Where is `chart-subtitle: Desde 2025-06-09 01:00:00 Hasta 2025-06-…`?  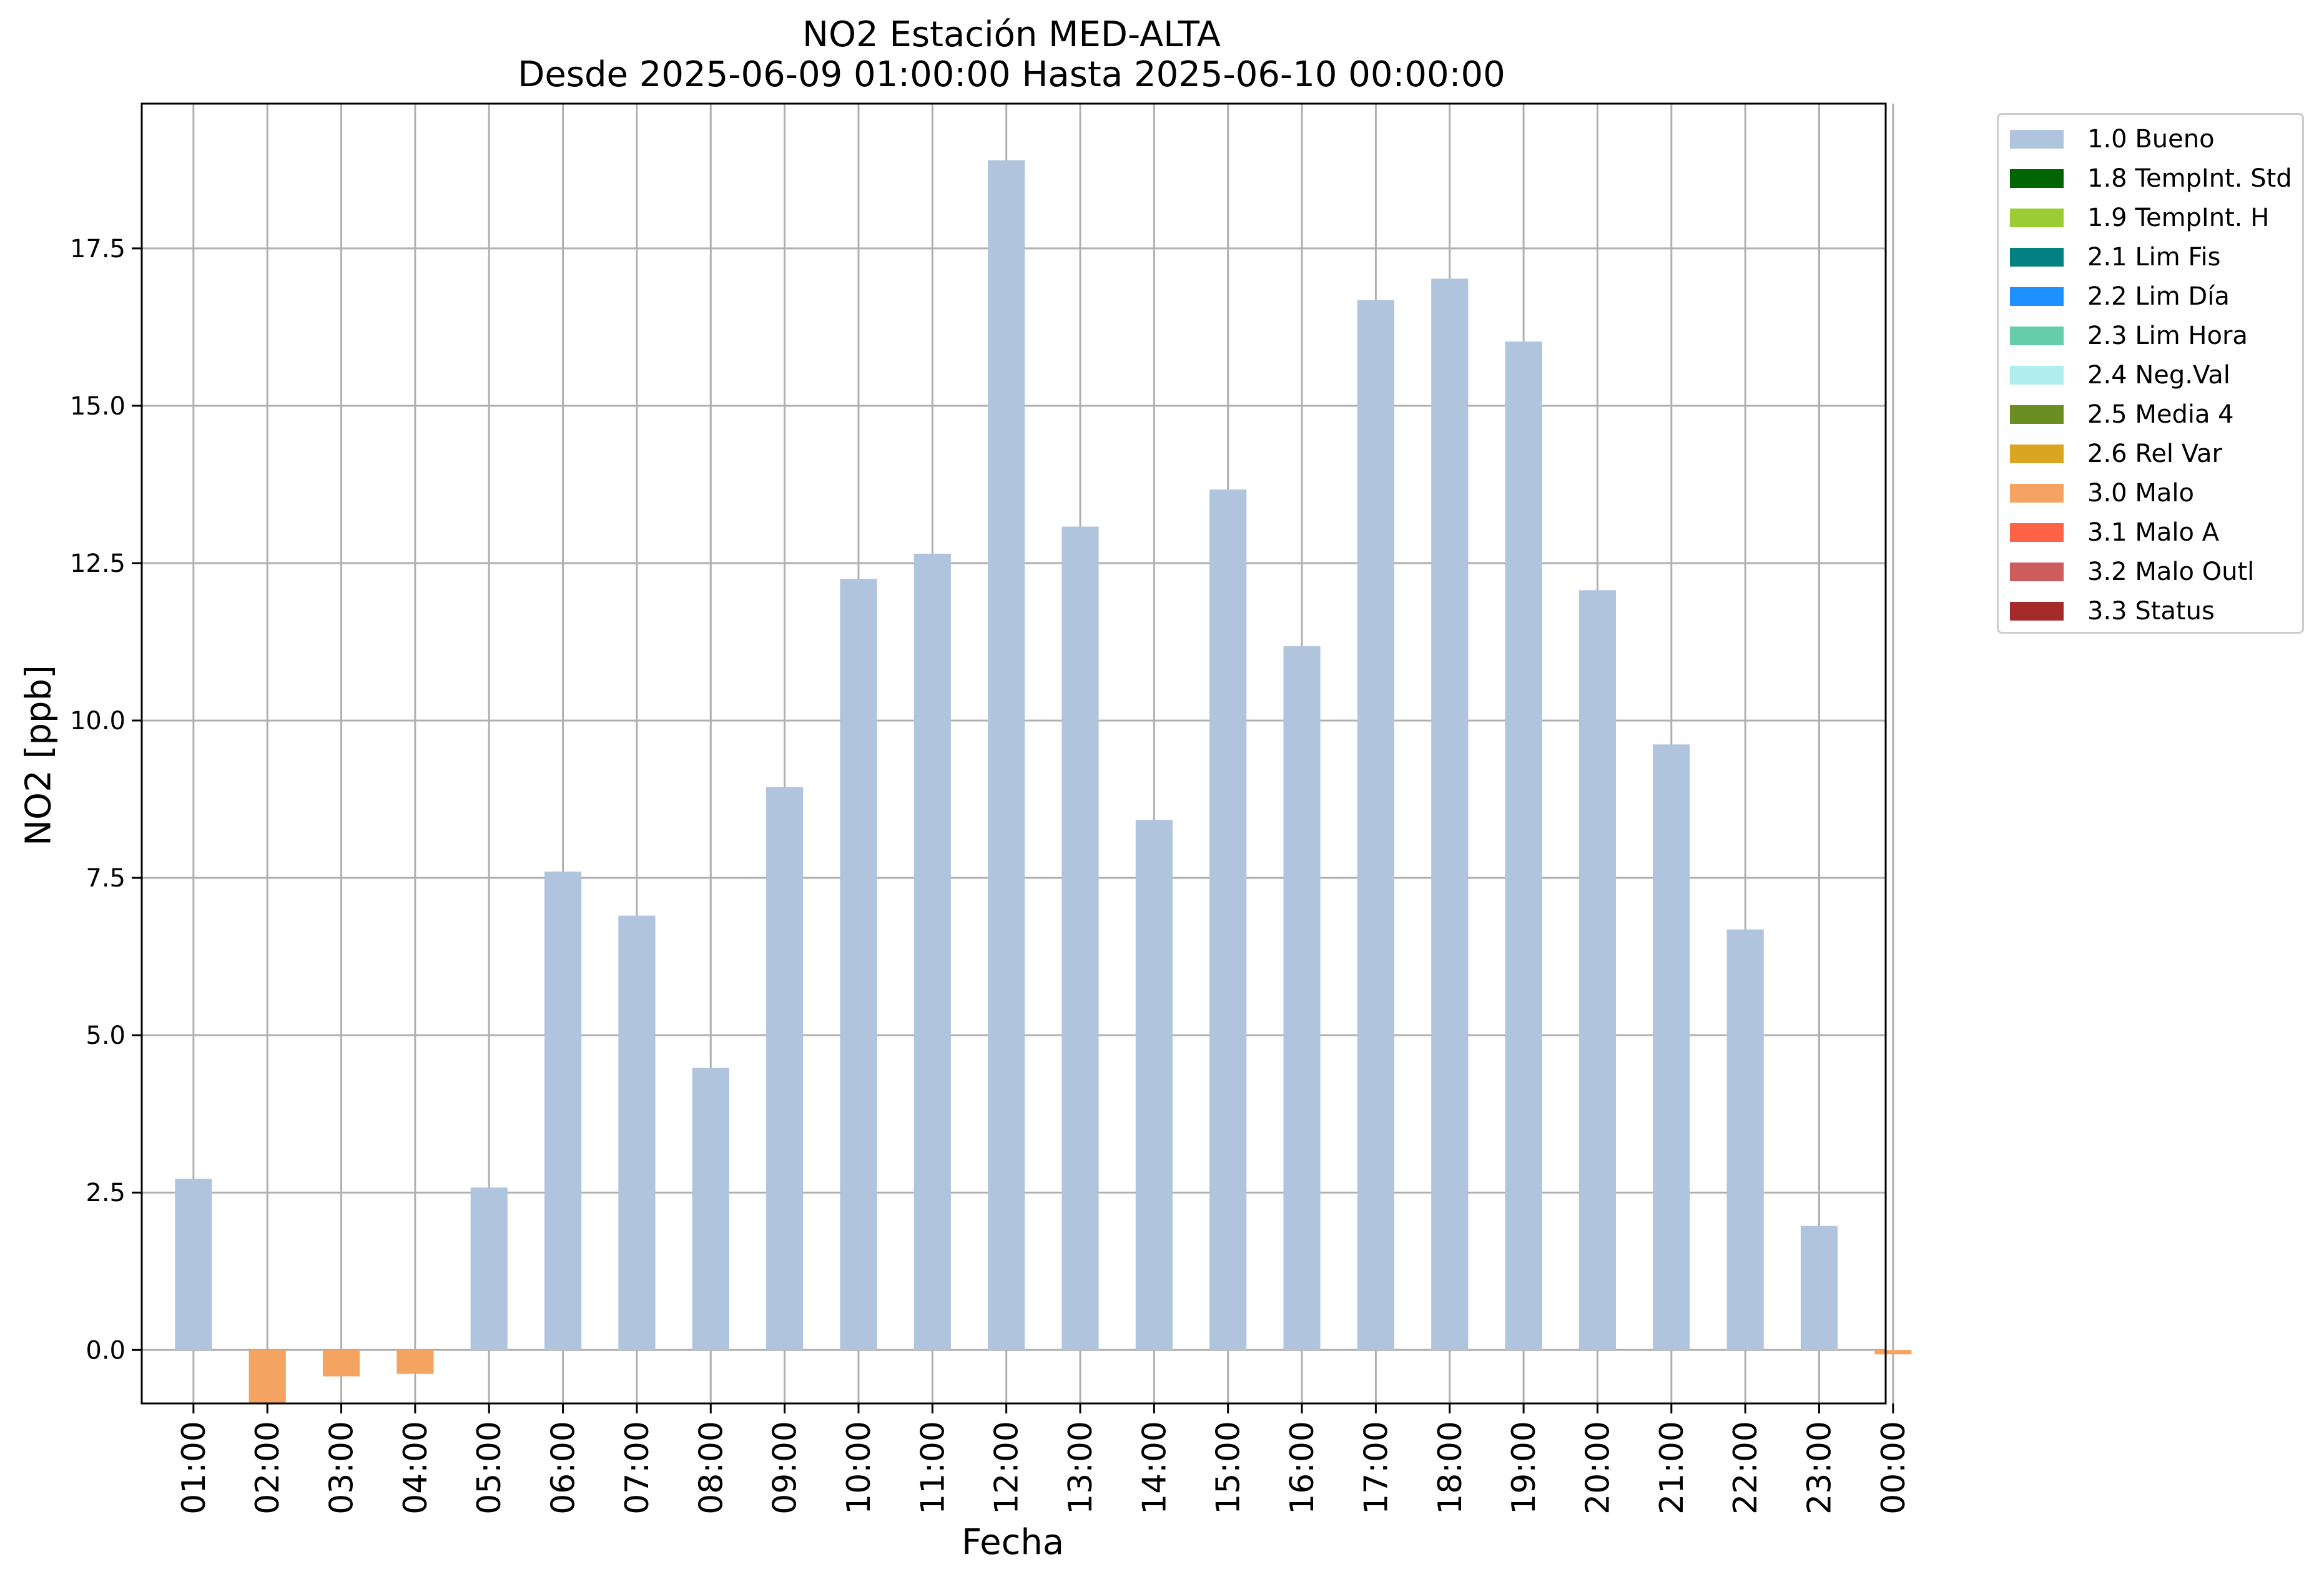
chart-subtitle: Desde 2025-06-09 01:00:00 Hasta 2025-06-… is located at coordinates (1011, 74).